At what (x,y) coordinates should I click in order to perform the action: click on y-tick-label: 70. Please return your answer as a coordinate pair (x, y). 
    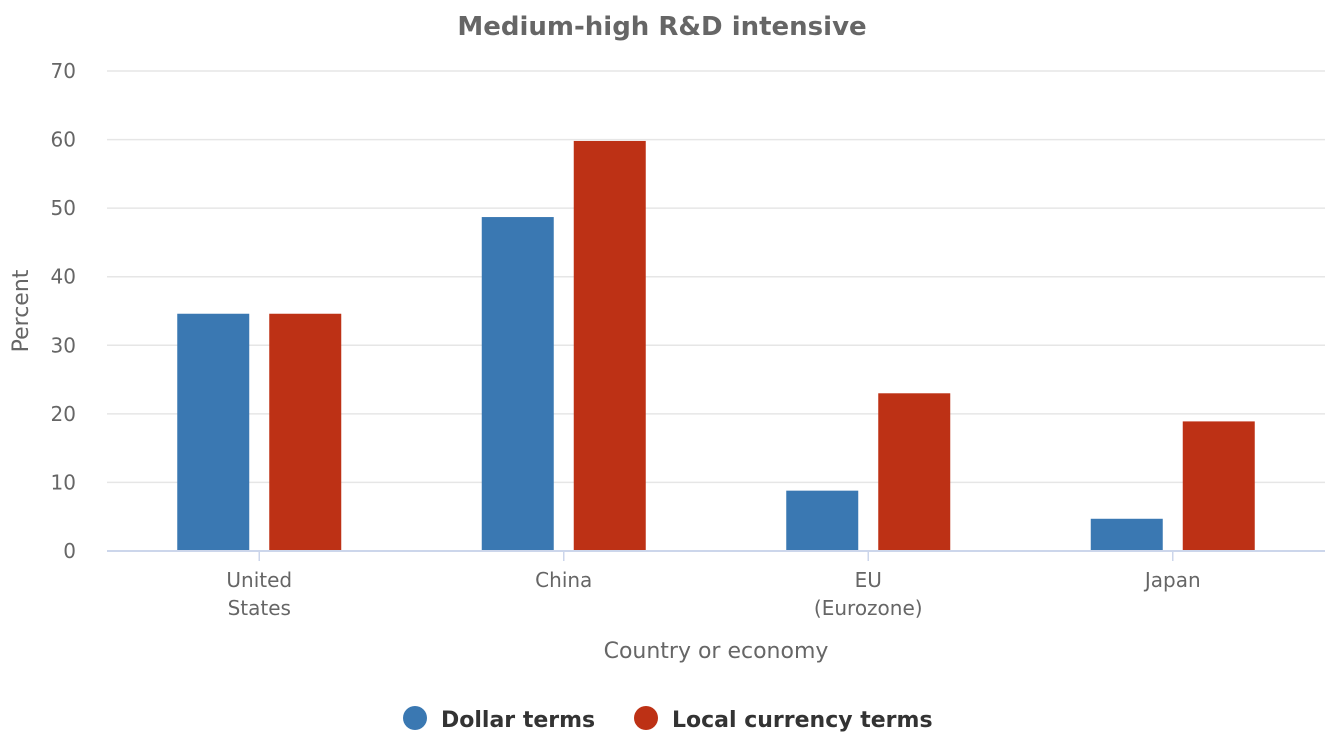
    Looking at the image, I should click on (63, 71).